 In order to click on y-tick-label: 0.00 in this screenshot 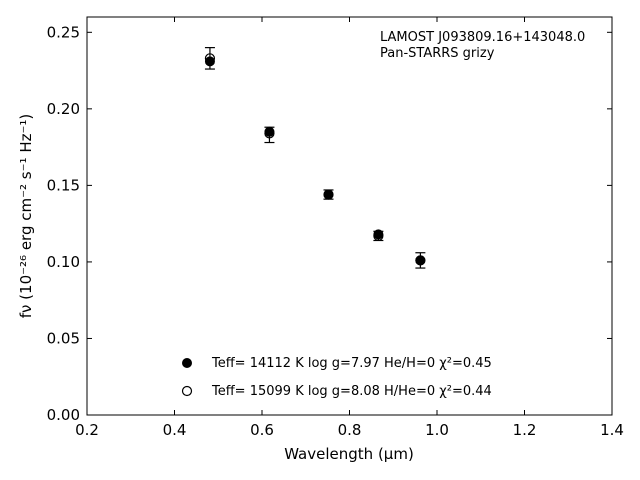, I will do `click(63, 415)`.